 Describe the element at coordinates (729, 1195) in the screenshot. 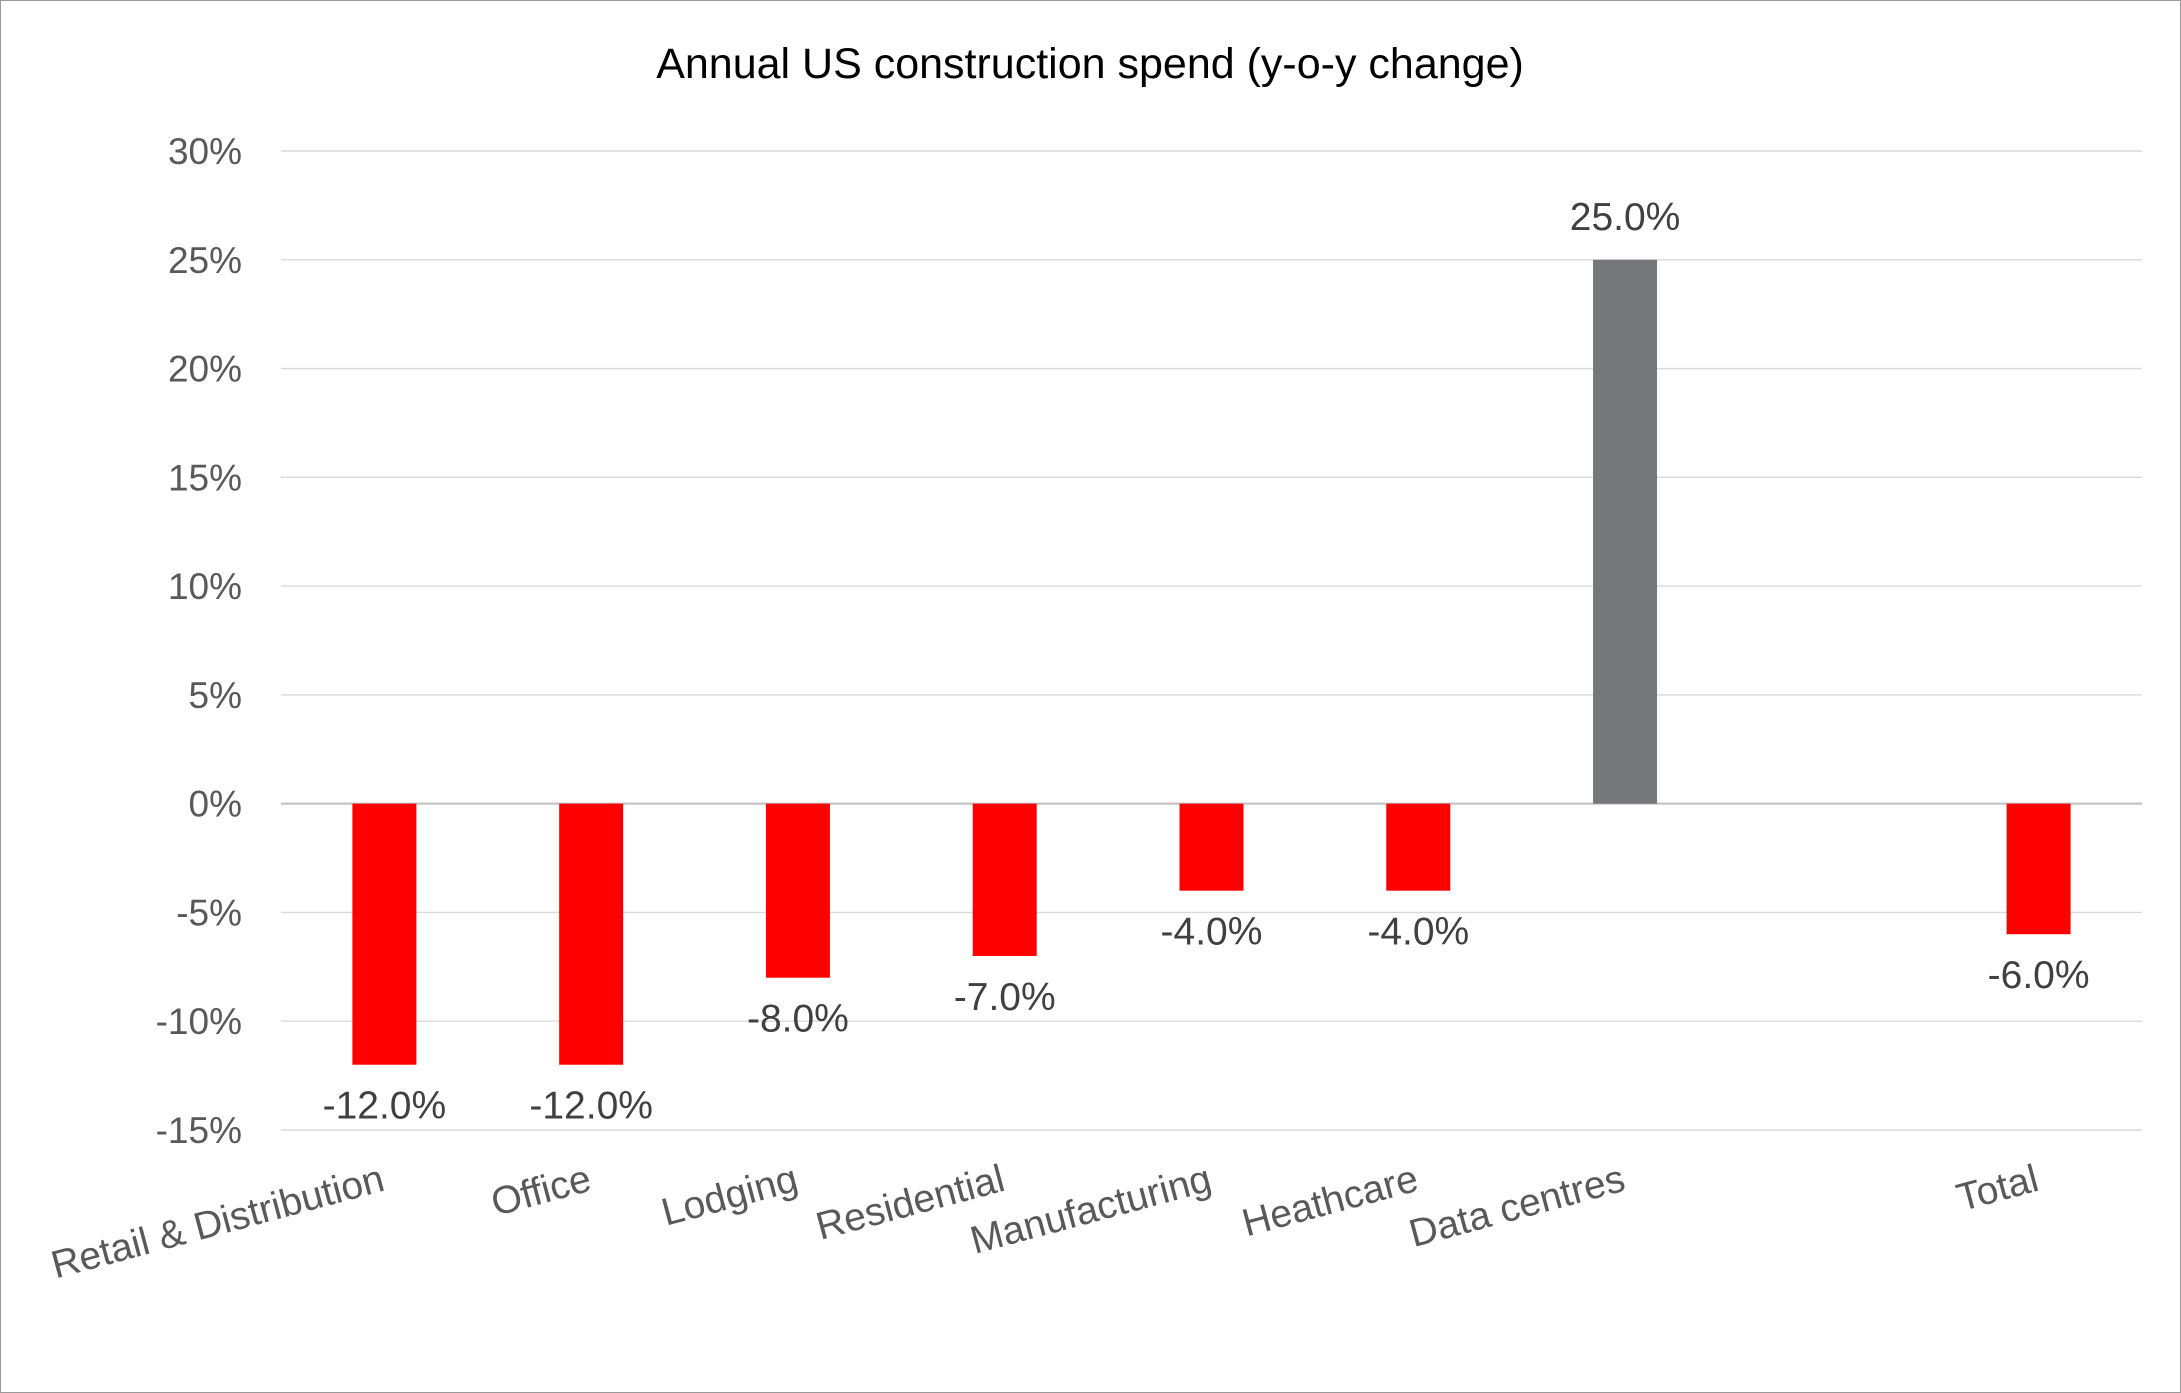

I see `category-label: Lodging` at that location.